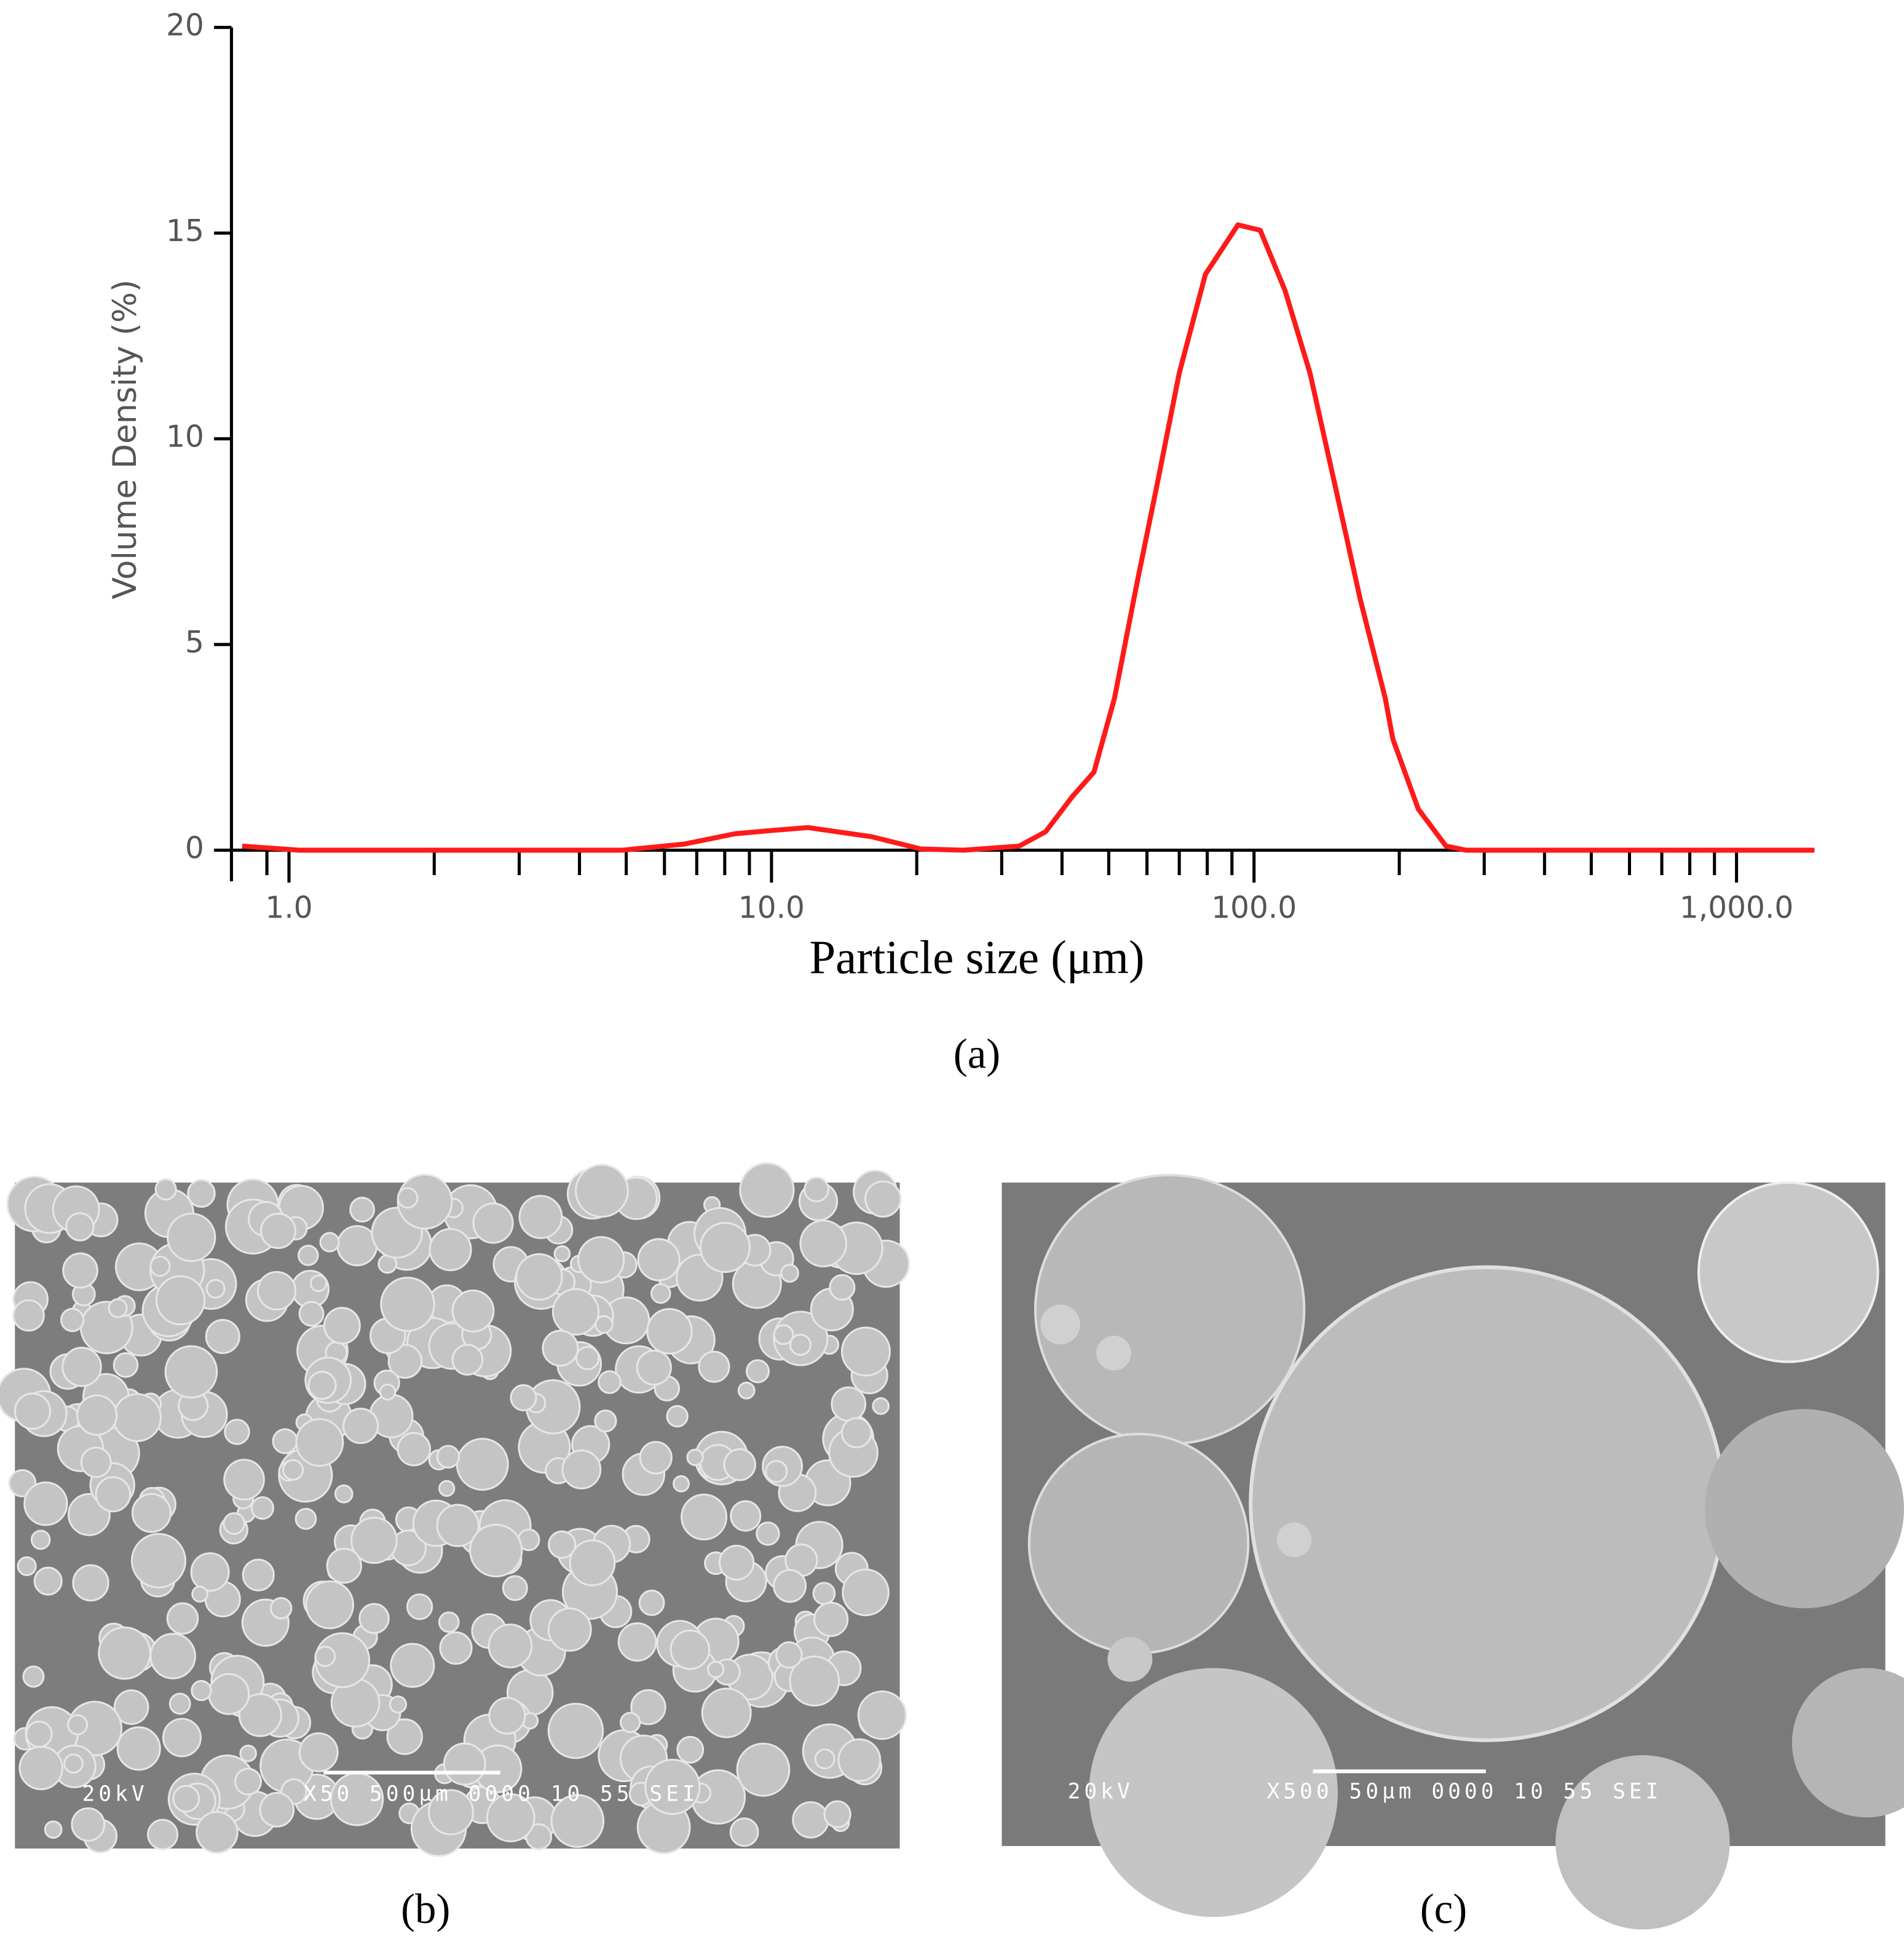  What do you see at coordinates (185, 26) in the screenshot?
I see `y-tick-label: 20` at bounding box center [185, 26].